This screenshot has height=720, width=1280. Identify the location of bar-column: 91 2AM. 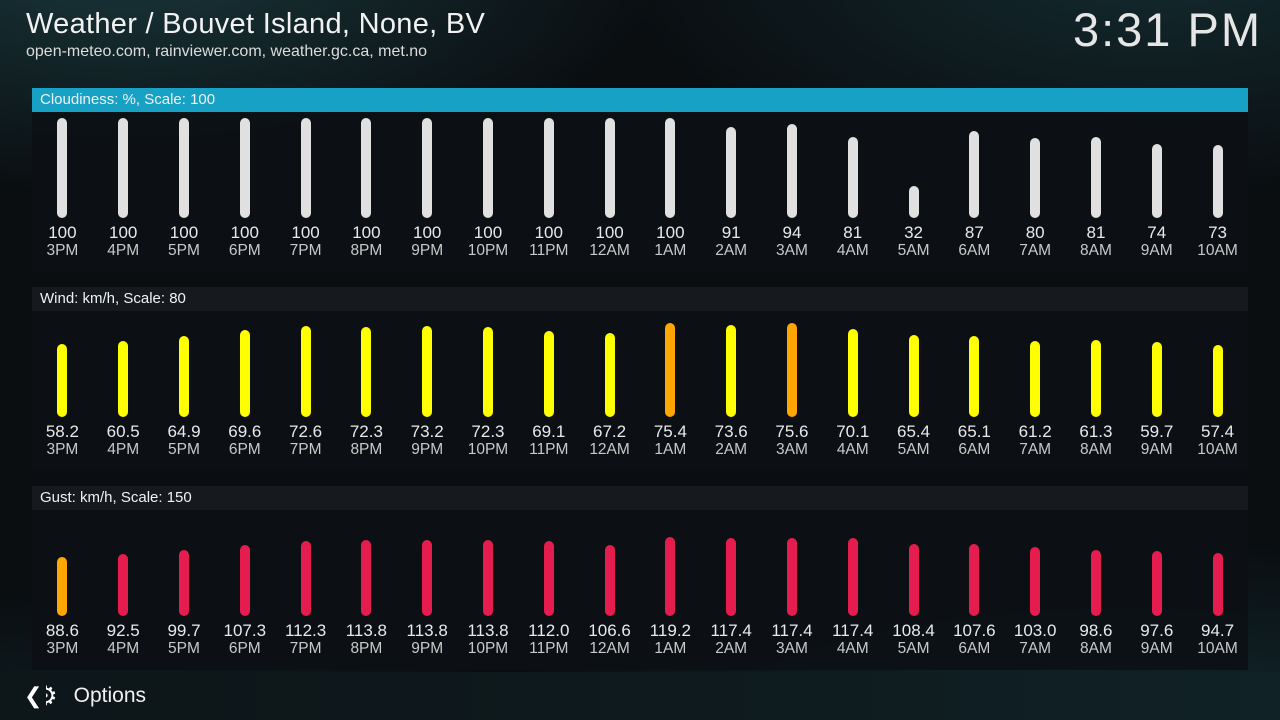
(731, 192).